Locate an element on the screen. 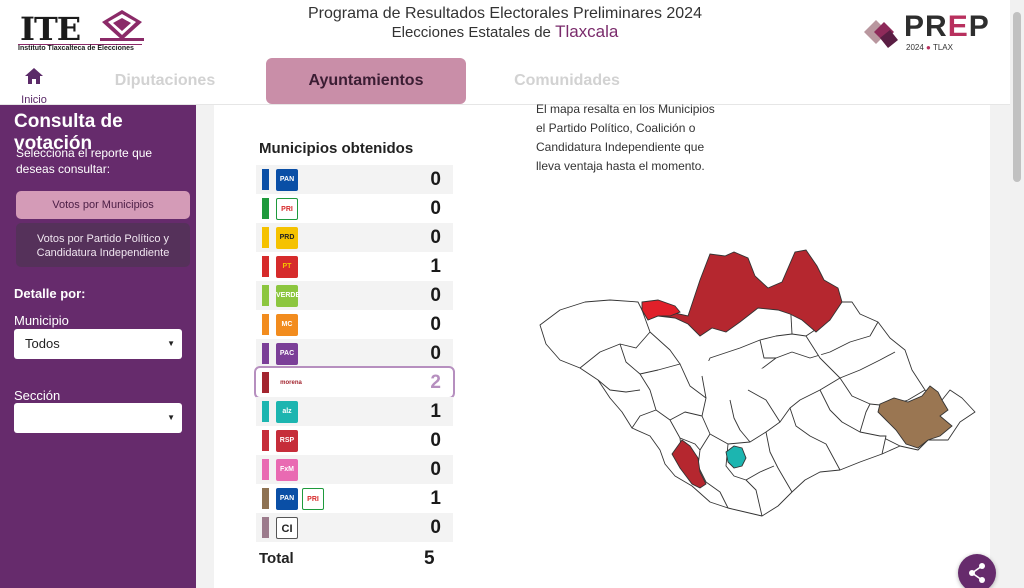 The width and height of the screenshot is (1024, 588). prep-word-post: P is located at coordinates (979, 26).